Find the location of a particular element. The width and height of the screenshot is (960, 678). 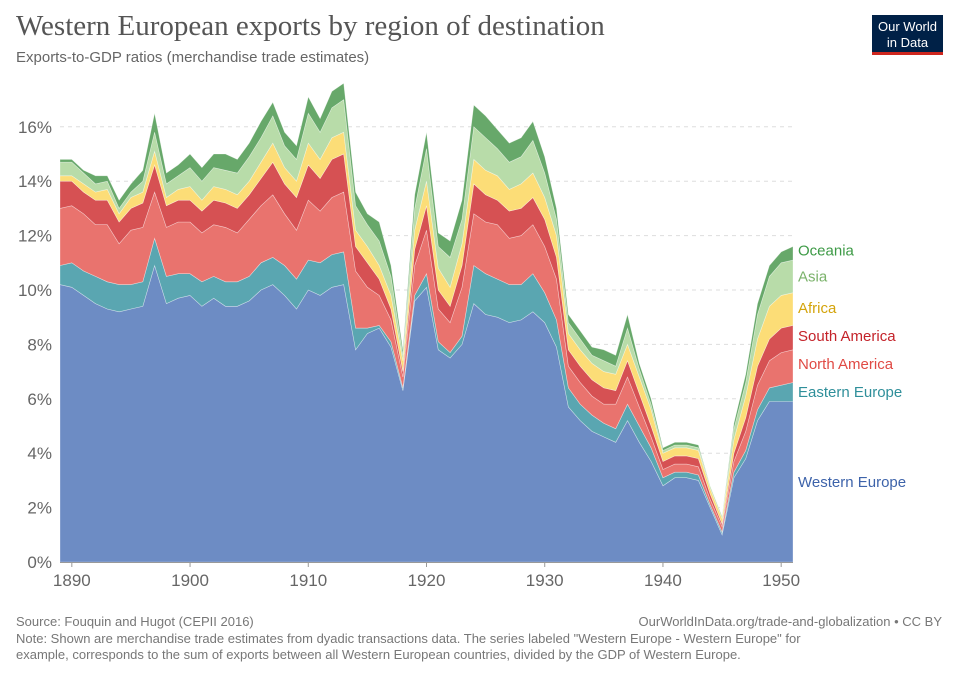

legend-label-oceania: Oceania is located at coordinates (826, 250).